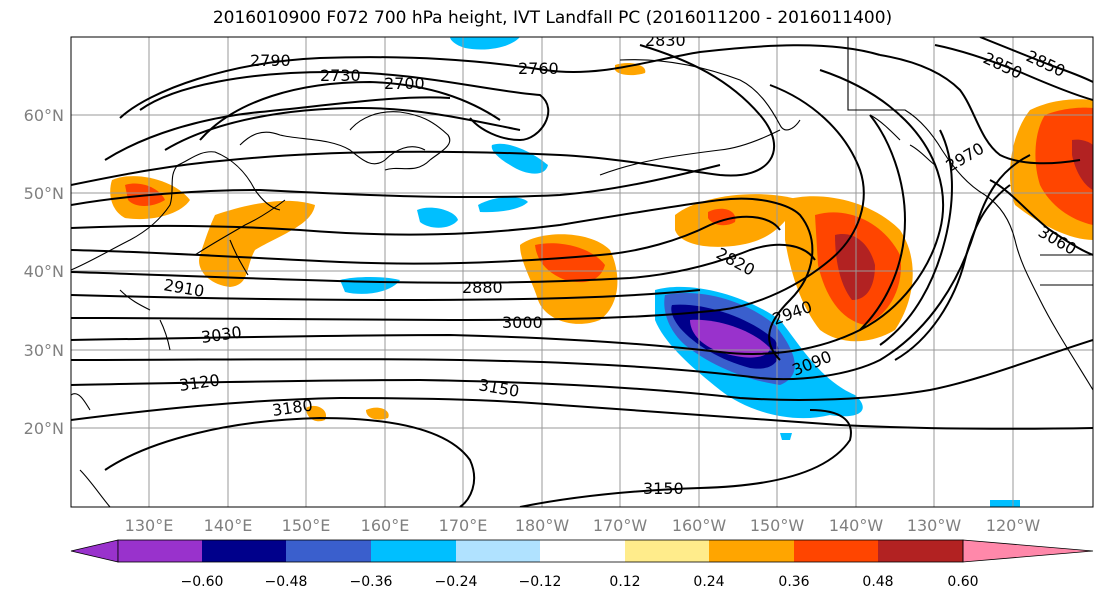 Image resolution: width=1105 pixels, height=601 pixels. I want to click on contour-label: 2880, so click(482, 287).